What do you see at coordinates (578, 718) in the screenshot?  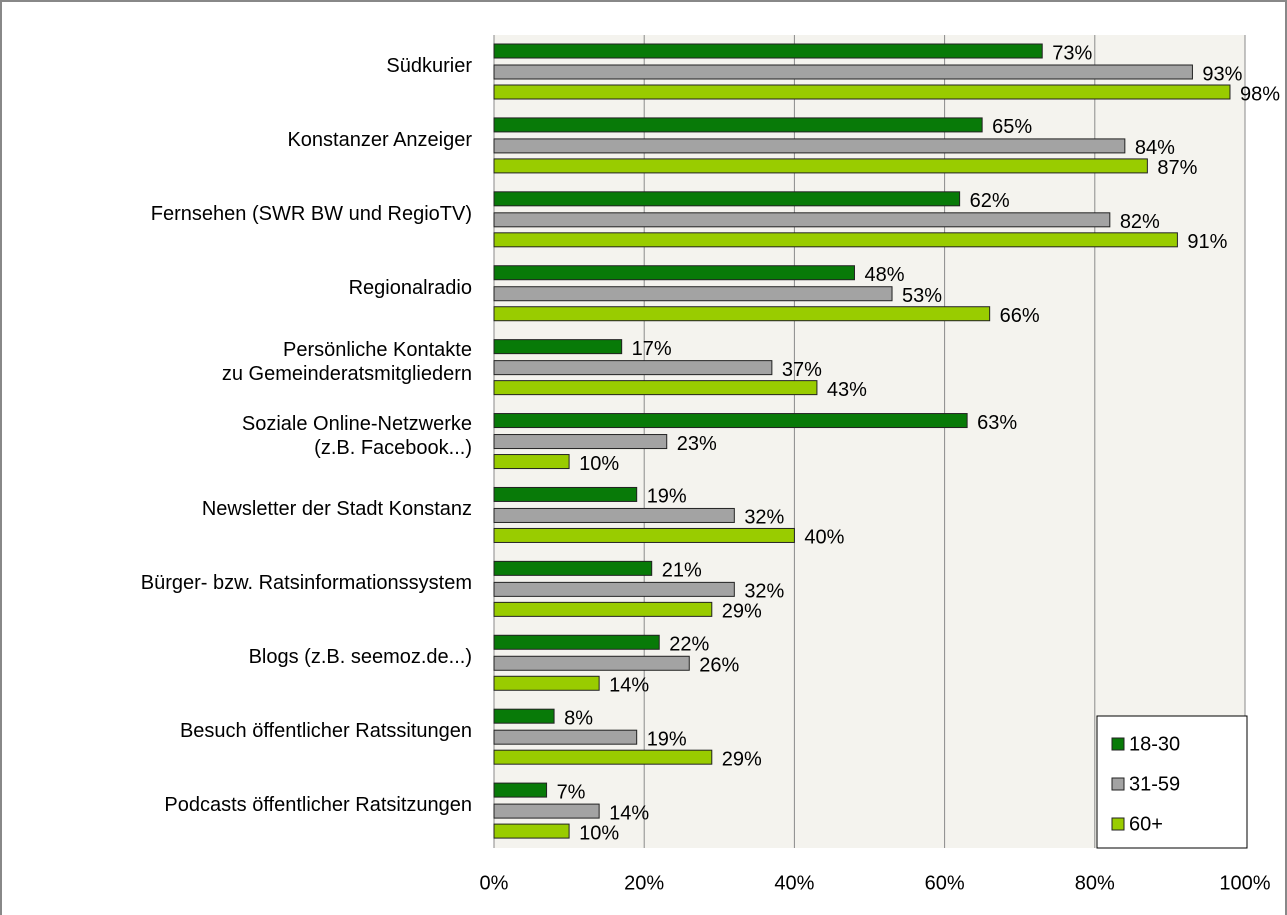 I see `value-label: 8%` at bounding box center [578, 718].